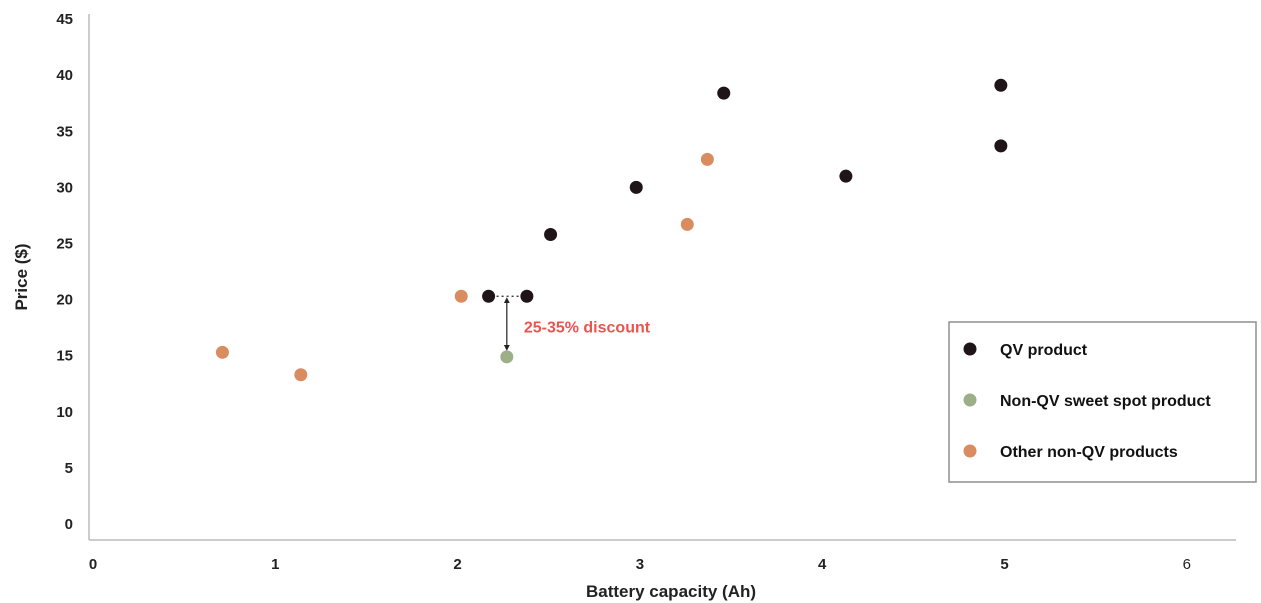 The width and height of the screenshot is (1261, 603). What do you see at coordinates (64, 244) in the screenshot?
I see `y-tick-label: 25` at bounding box center [64, 244].